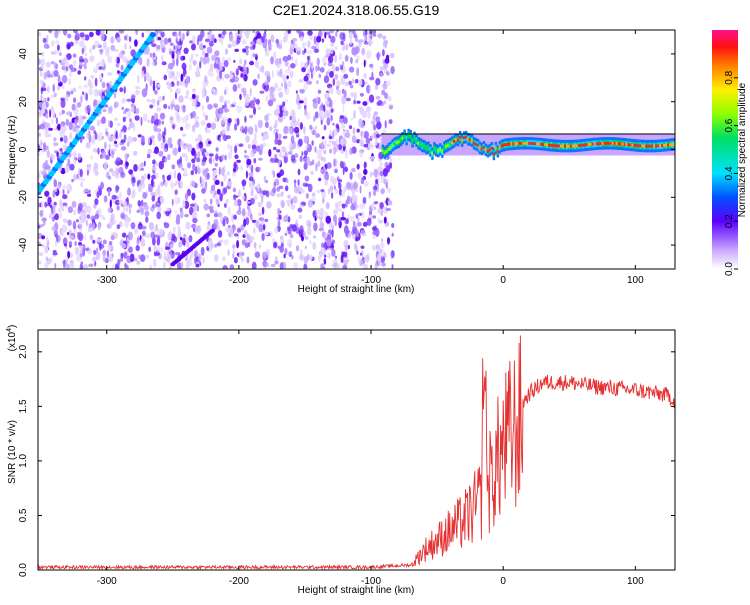 This screenshot has height=605, width=750. I want to click on y-tick-label: 40, so click(23, 54).